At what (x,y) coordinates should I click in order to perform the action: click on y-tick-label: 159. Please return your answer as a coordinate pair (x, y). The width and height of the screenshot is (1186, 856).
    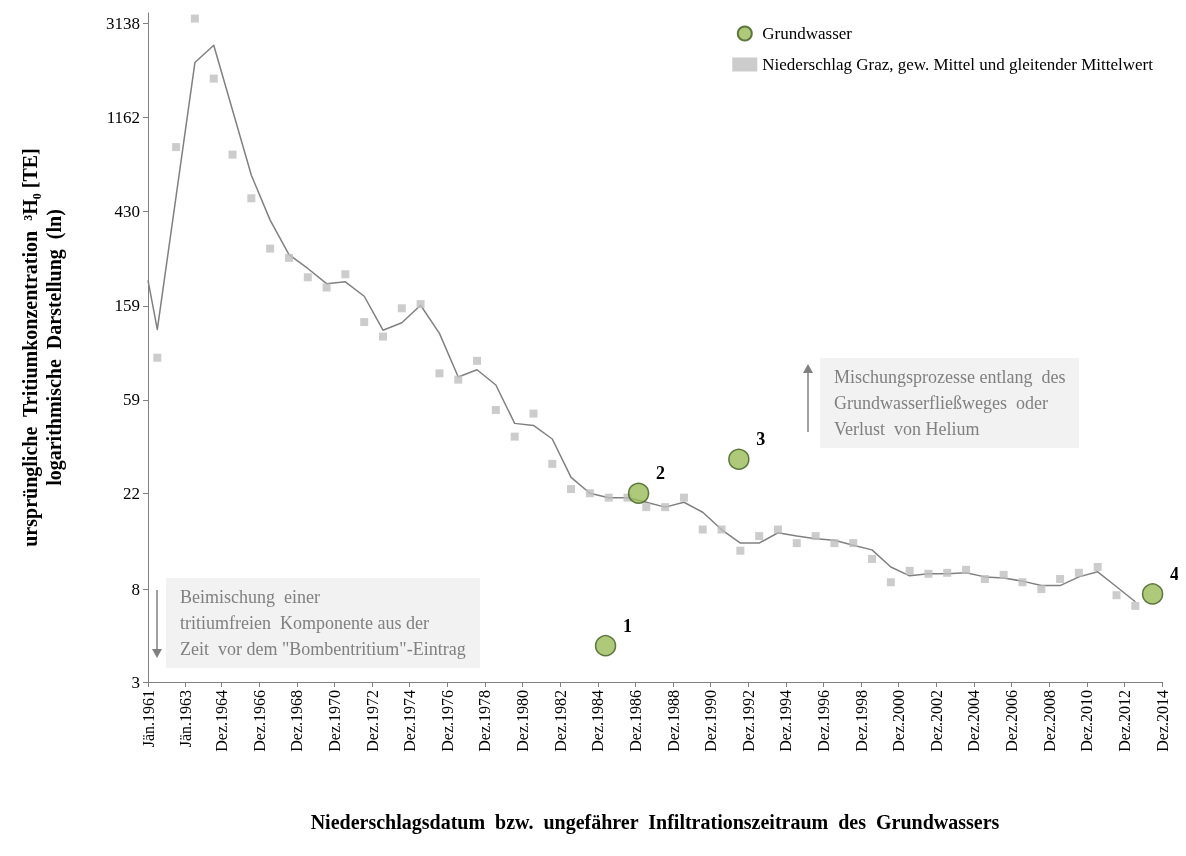
    Looking at the image, I should click on (127, 306).